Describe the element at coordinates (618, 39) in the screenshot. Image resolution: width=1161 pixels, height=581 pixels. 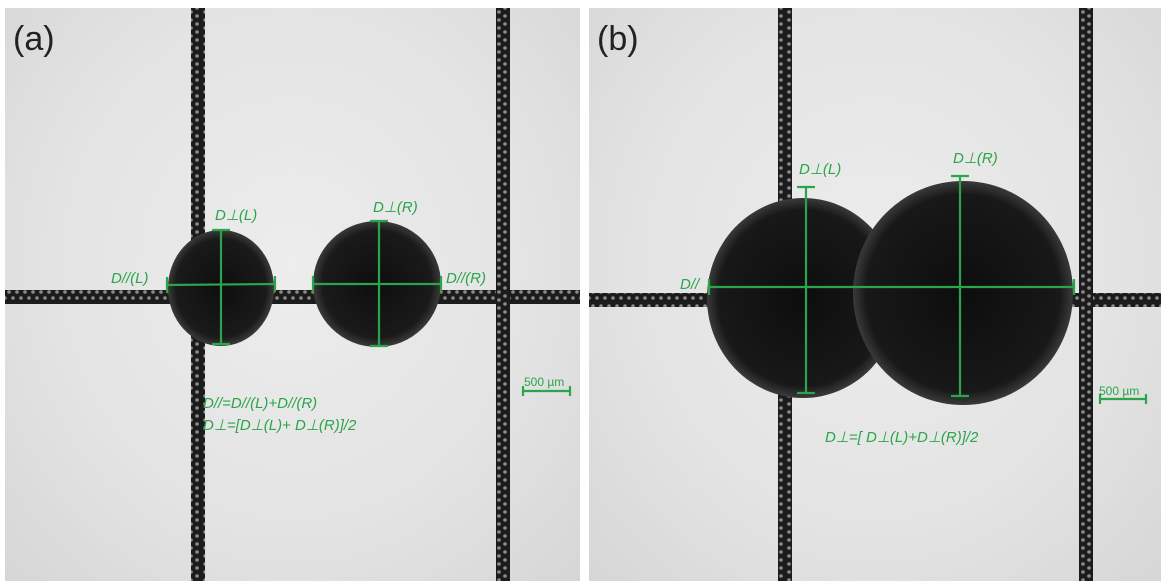
I see `panel-label: (b)` at that location.